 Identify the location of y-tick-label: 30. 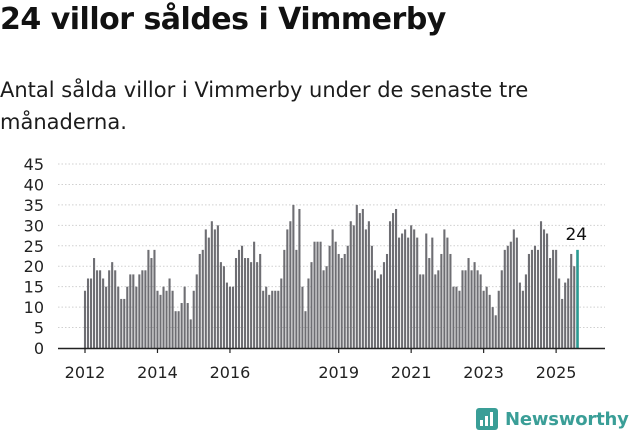
(34, 225).